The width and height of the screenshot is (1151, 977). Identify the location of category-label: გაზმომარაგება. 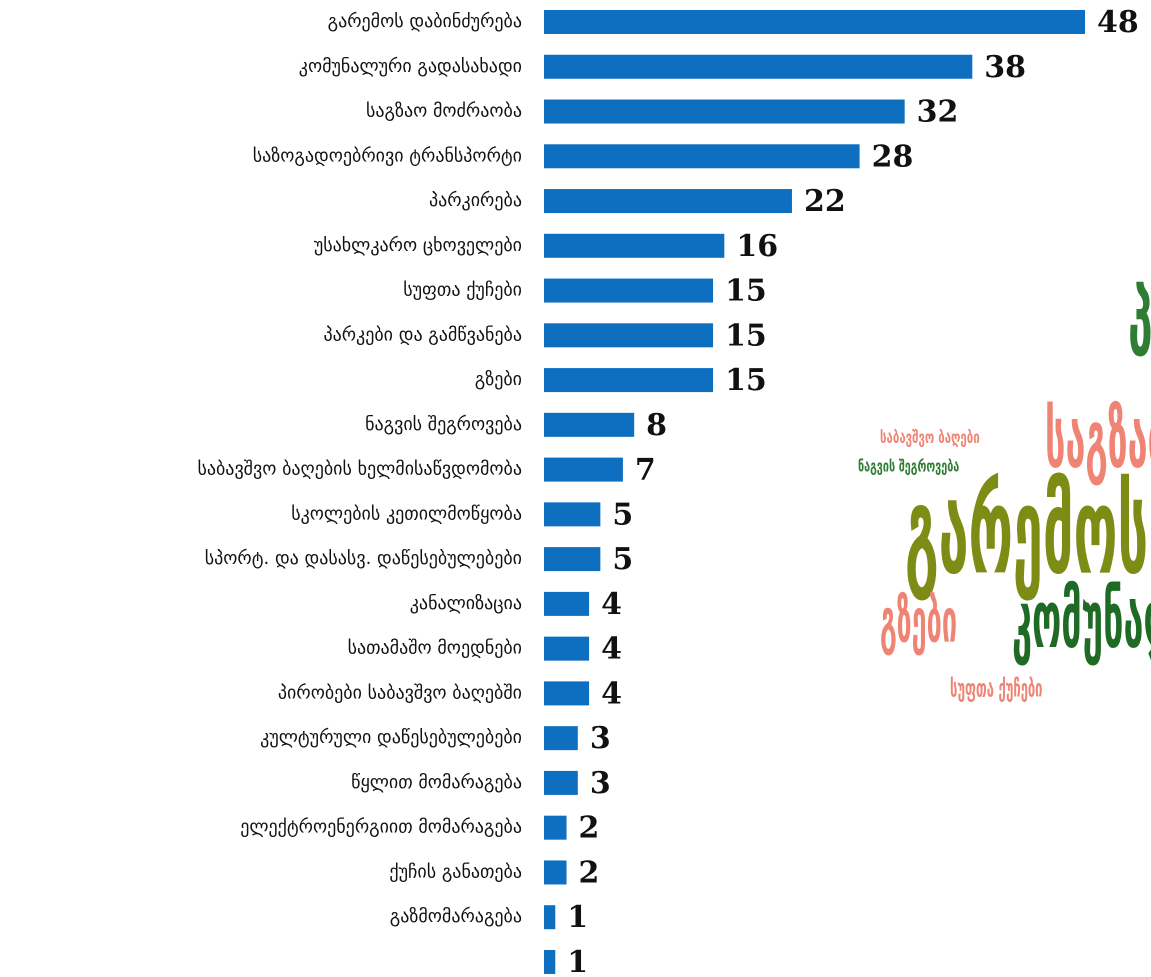
(456, 916).